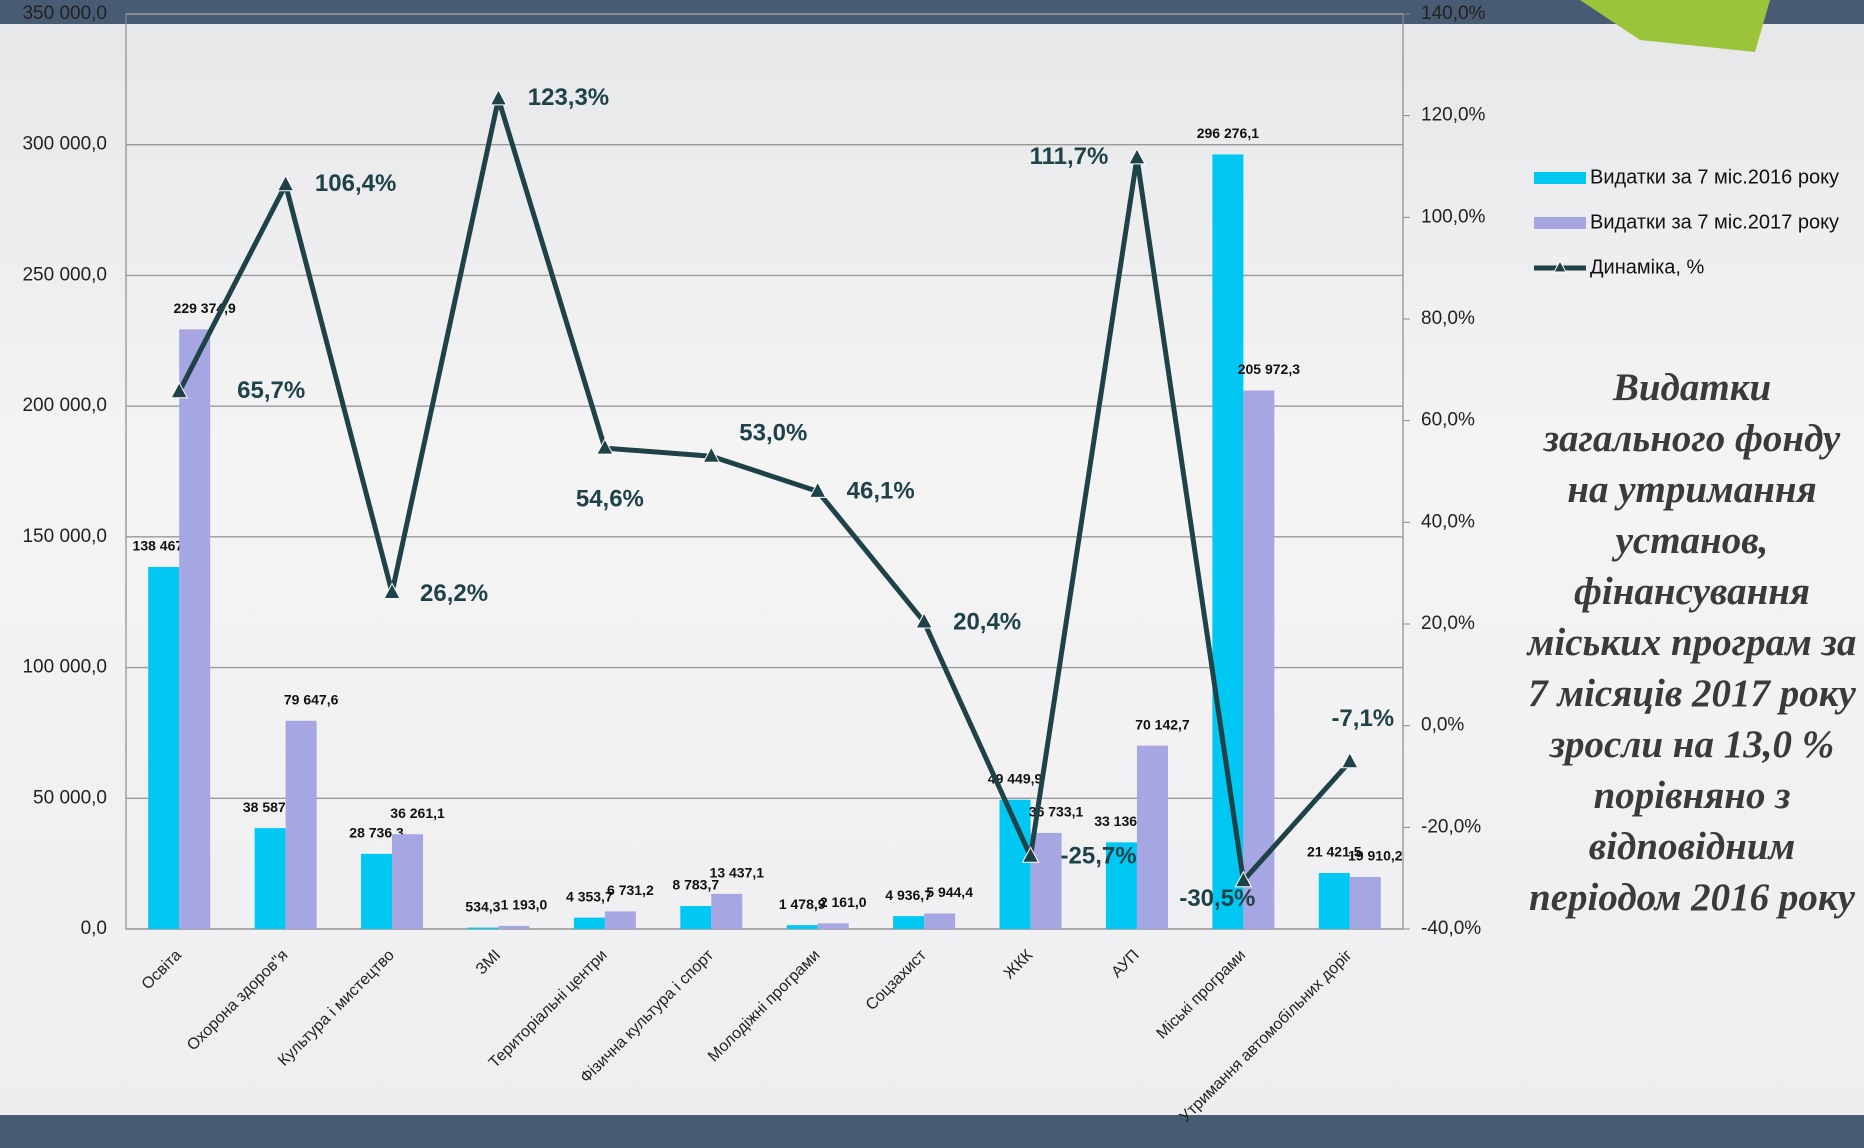 This screenshot has height=1148, width=1864. I want to click on line-value-label: 106,4%, so click(355, 183).